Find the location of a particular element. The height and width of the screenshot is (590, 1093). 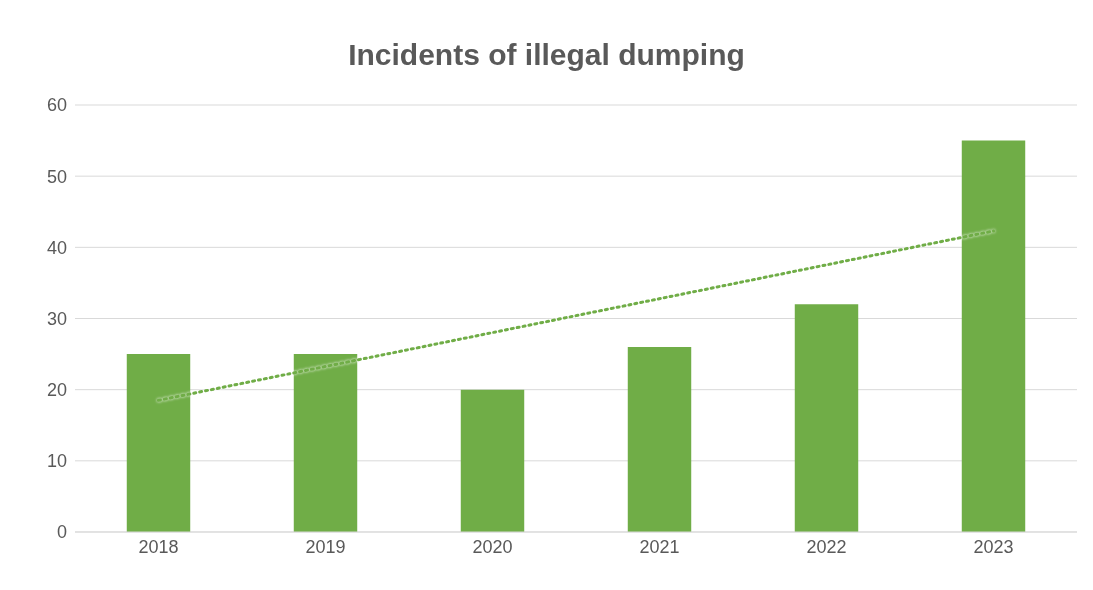

y-tick-label: 50 is located at coordinates (56, 176).